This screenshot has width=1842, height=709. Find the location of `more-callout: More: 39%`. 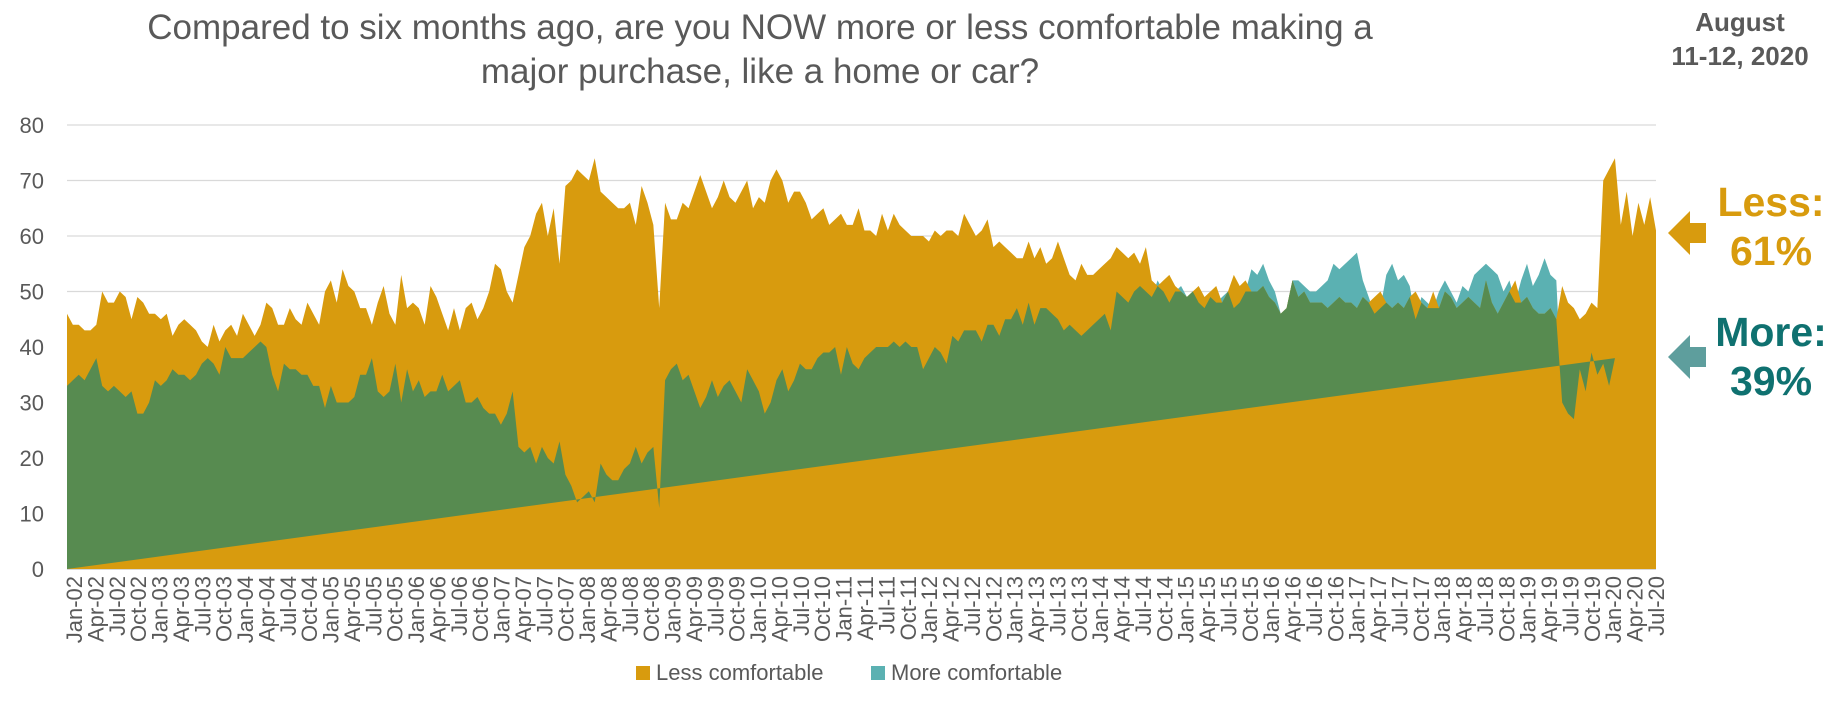

more-callout: More: 39% is located at coordinates (1771, 357).